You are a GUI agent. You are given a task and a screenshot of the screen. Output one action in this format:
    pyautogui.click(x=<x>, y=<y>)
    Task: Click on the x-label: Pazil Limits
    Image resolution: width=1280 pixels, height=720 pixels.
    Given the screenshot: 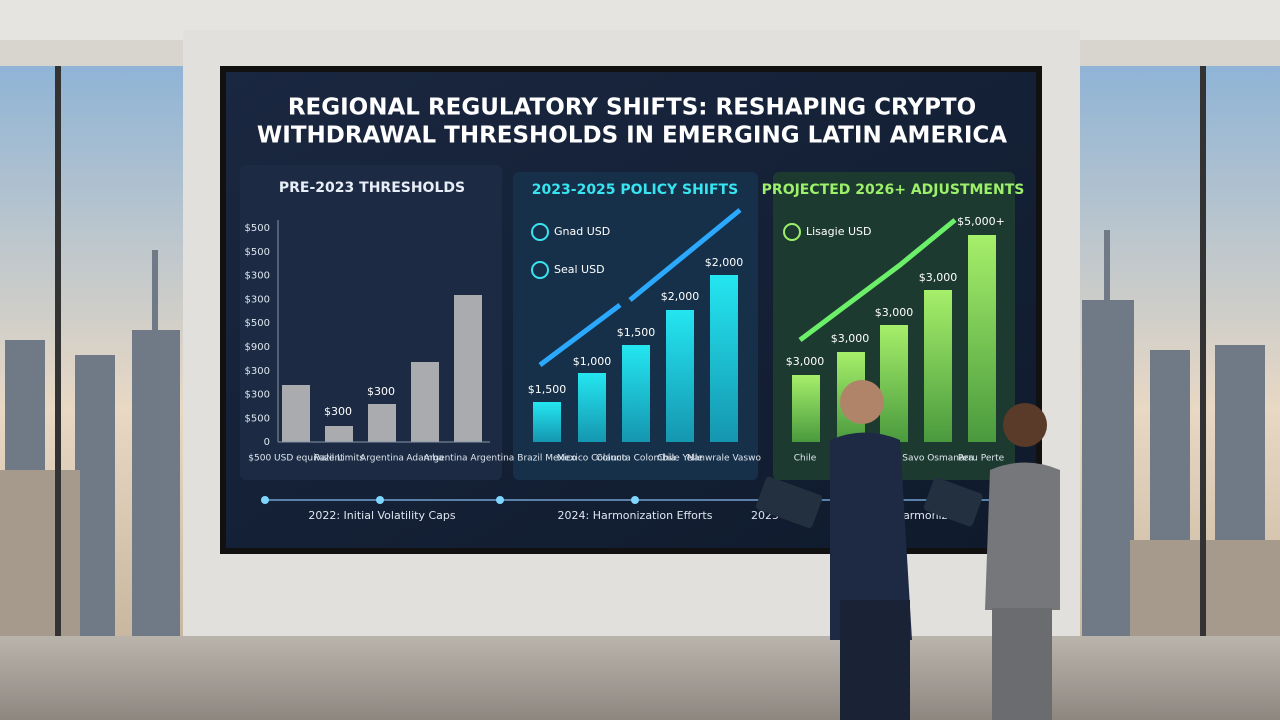 What is the action you would take?
    pyautogui.click(x=339, y=459)
    